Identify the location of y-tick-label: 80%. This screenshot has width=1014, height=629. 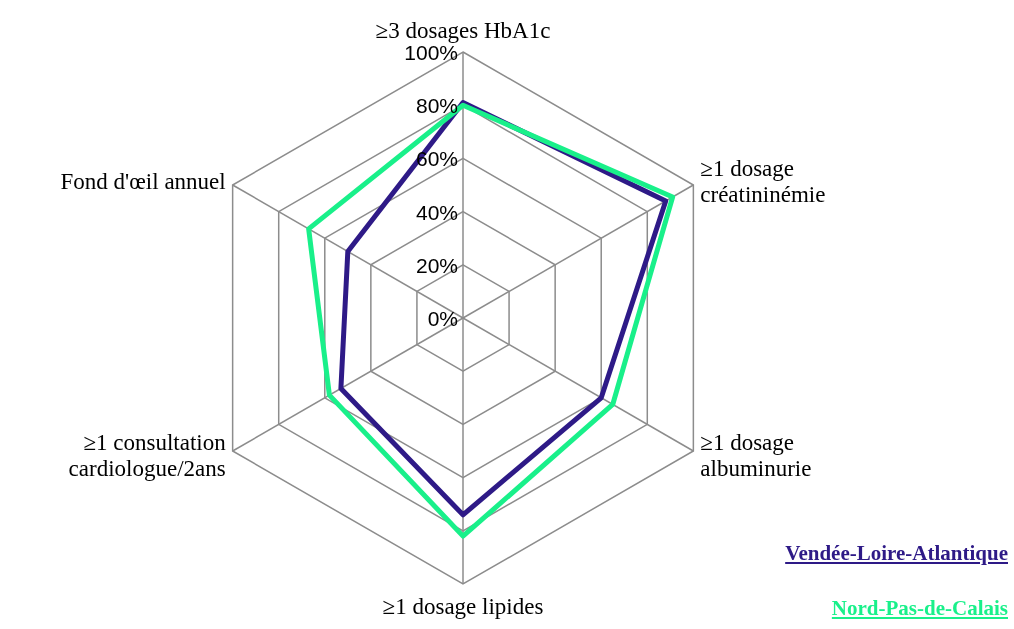
(436, 106).